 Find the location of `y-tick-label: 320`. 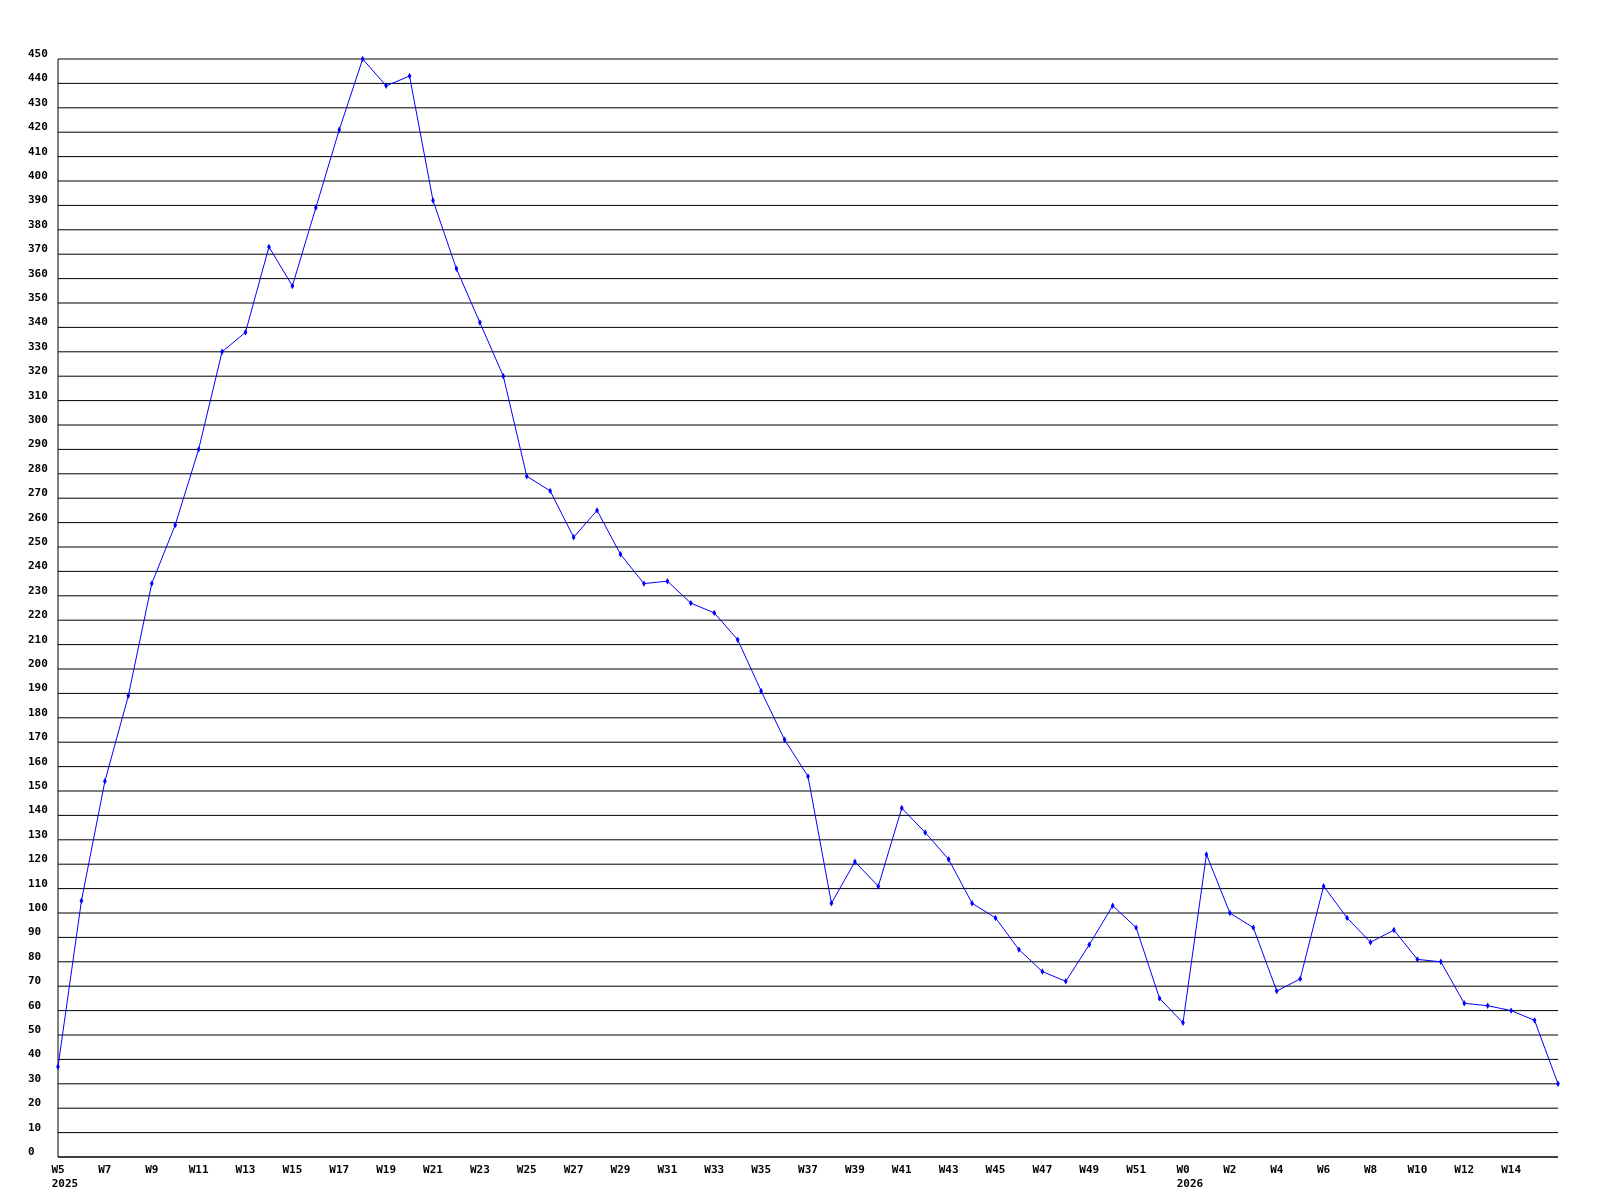

y-tick-label: 320 is located at coordinates (38, 371).